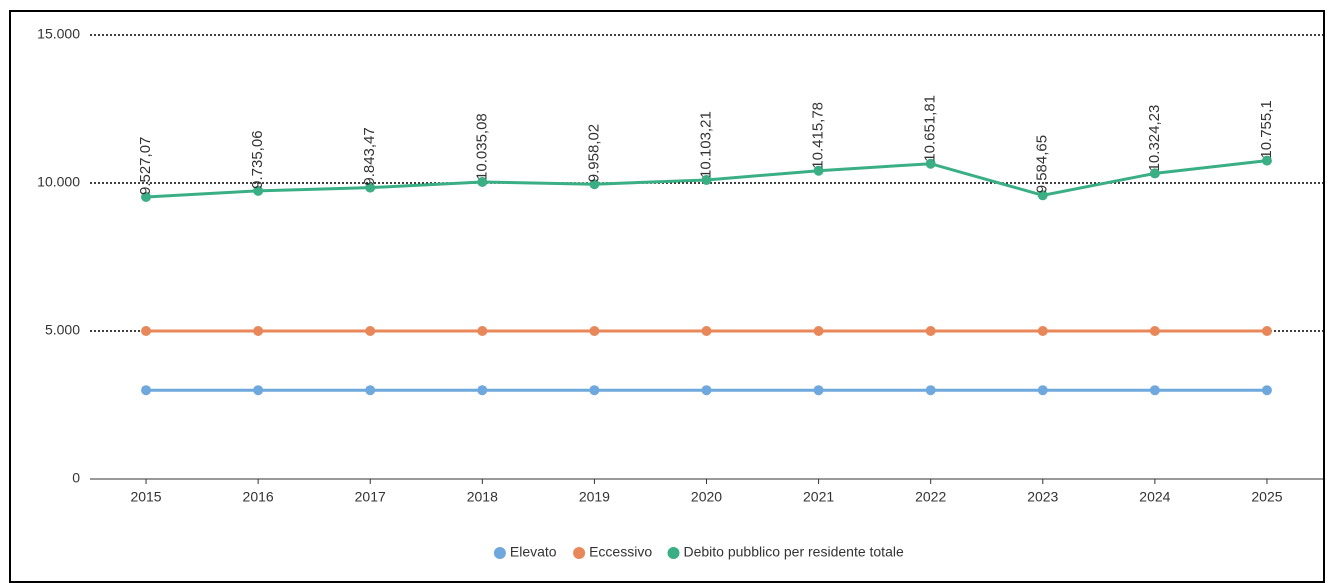 The width and height of the screenshot is (1334, 583). I want to click on legend-label: Eccessivo, so click(620, 552).